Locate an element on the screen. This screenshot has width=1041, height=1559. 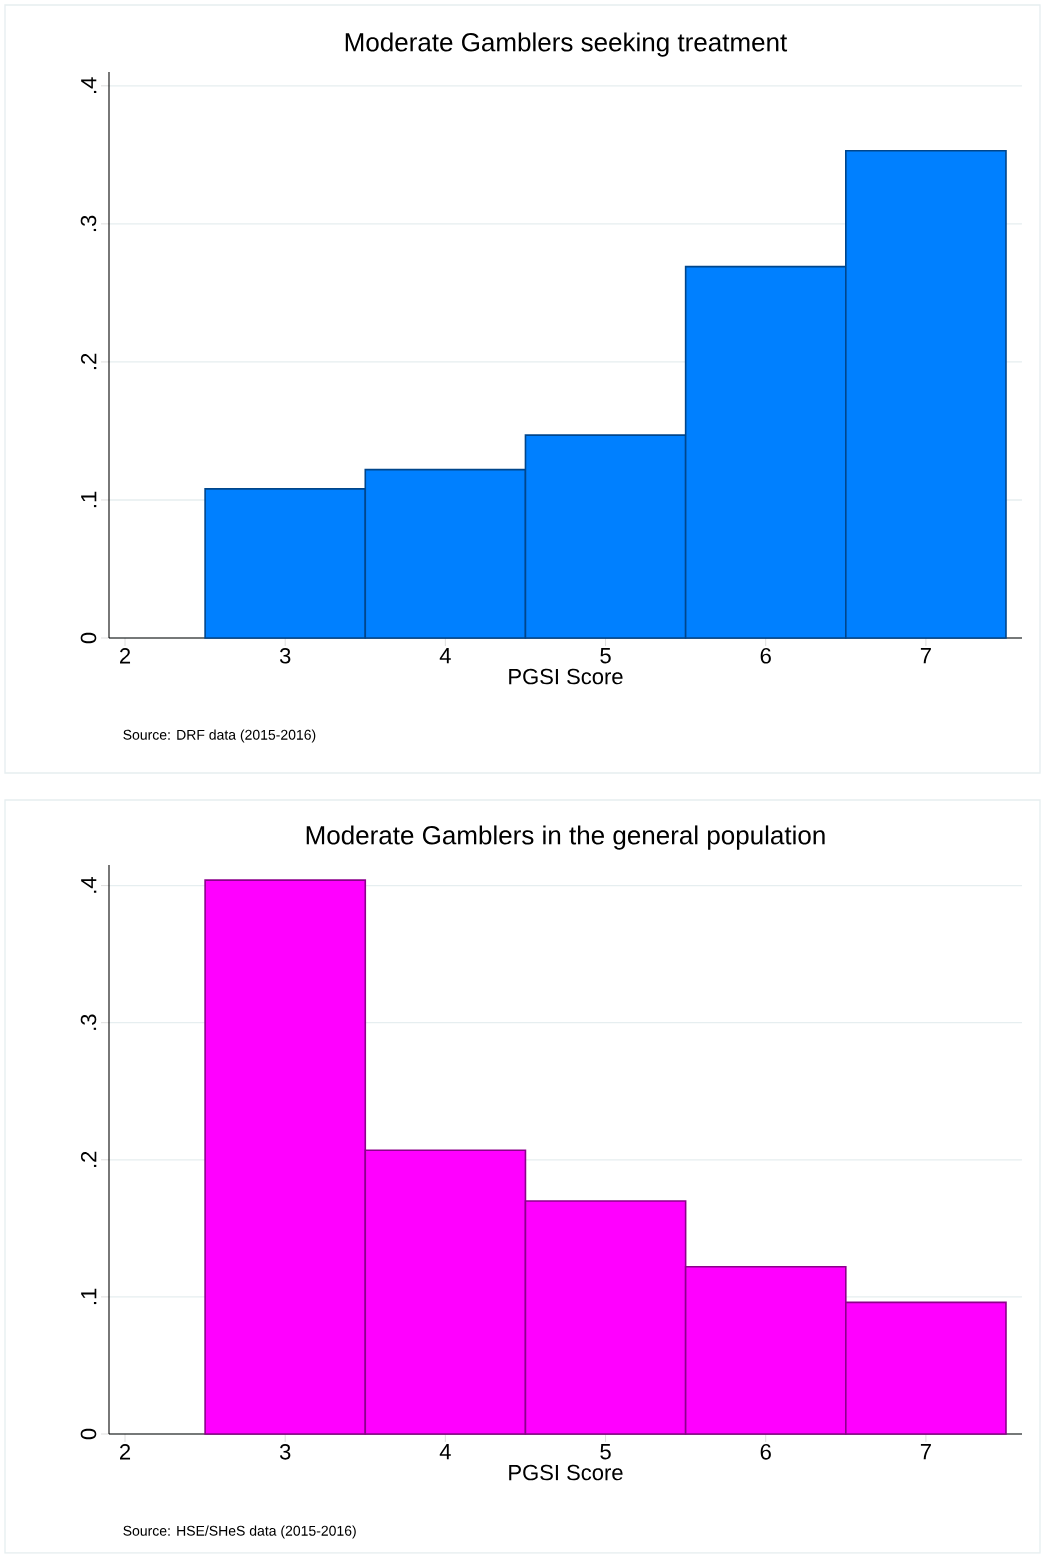
source-note: Source: HSE/SHeS data (2015-2016) is located at coordinates (239, 1532).